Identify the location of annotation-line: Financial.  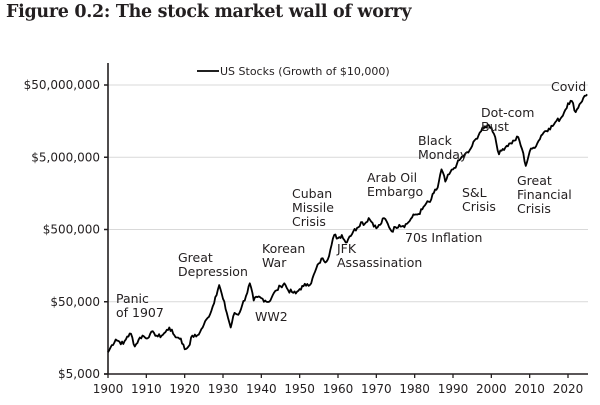
(544, 194).